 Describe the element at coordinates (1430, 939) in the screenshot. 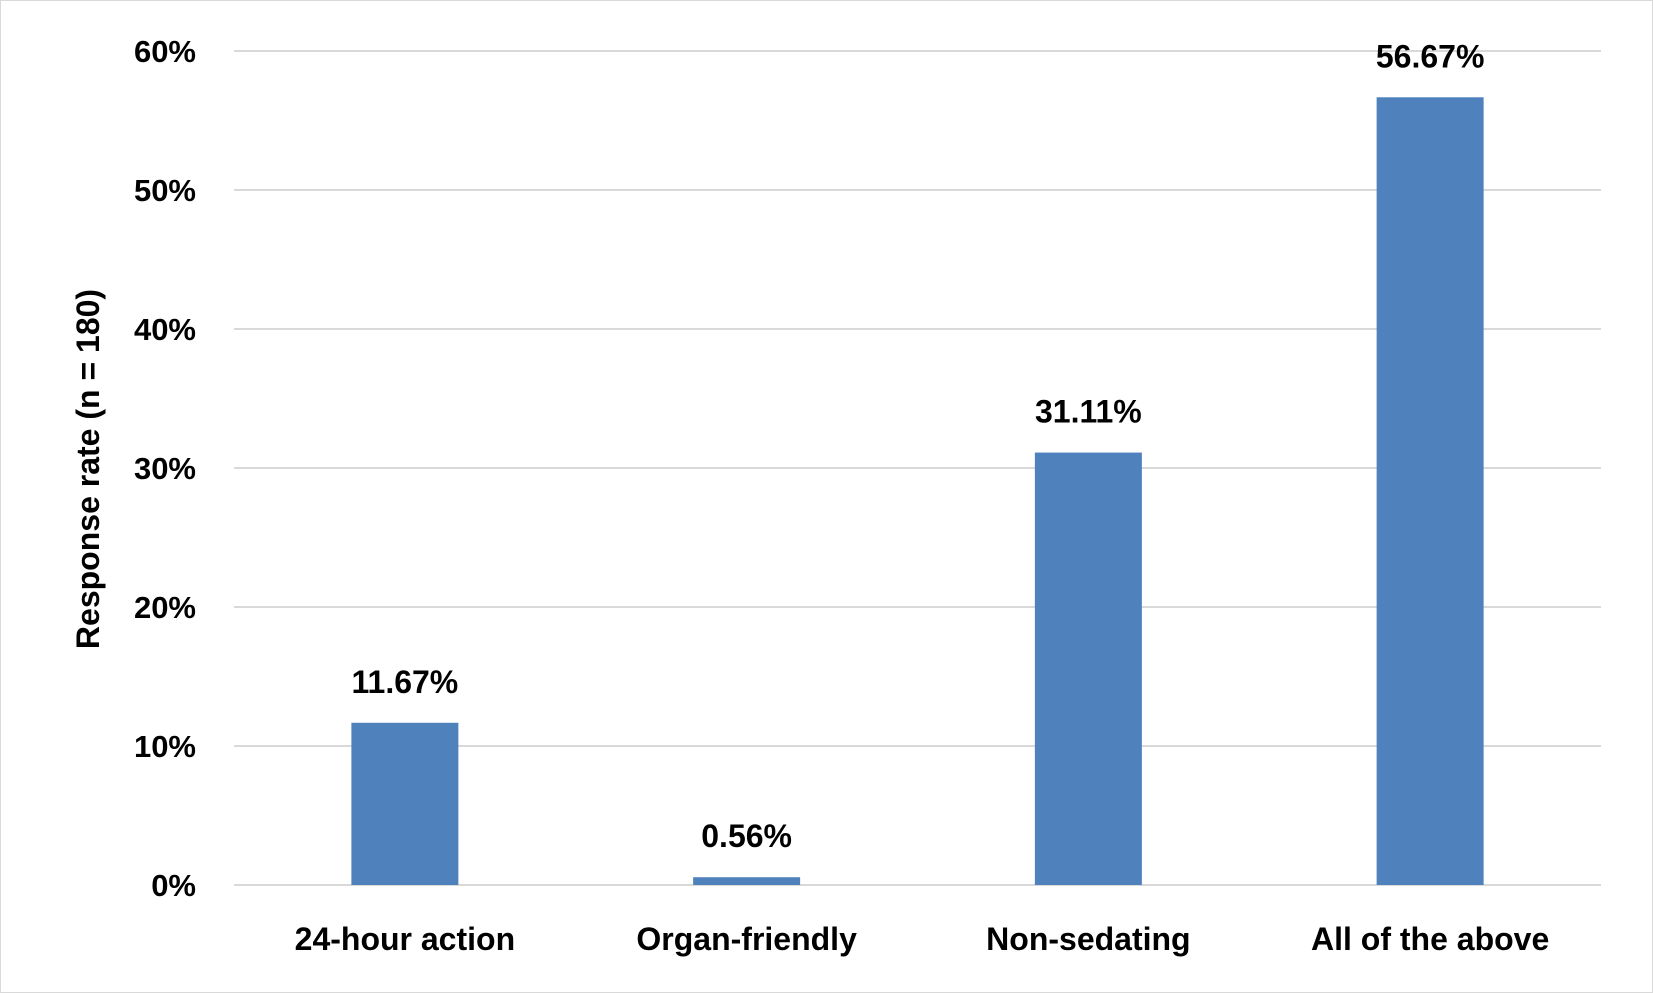

I see `x-category-label: All of the above` at that location.